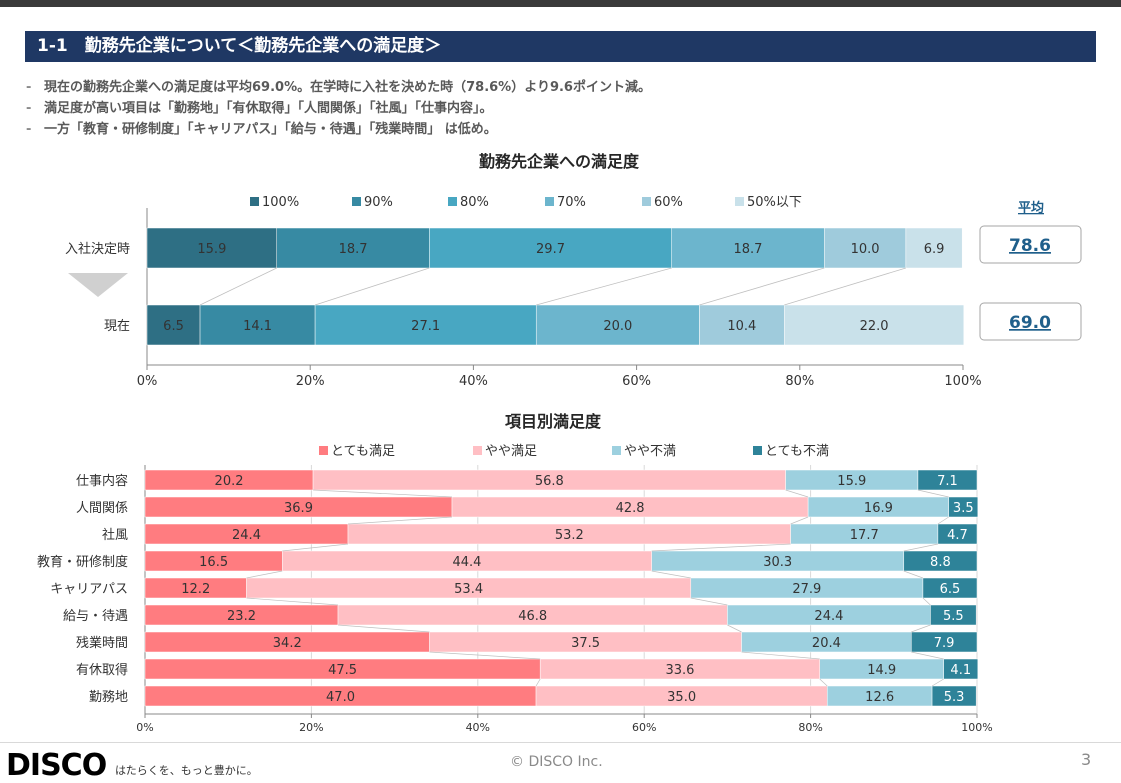  I want to click on chart2-tick-label: 40%, so click(478, 727).